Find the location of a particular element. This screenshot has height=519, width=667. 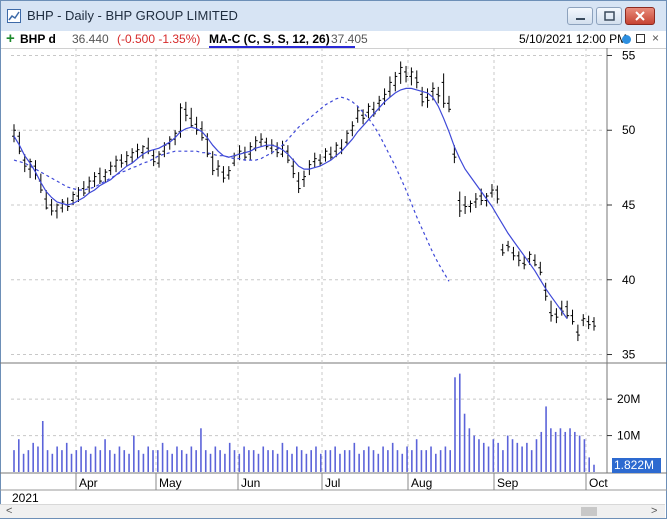

minimize-icon is located at coordinates (580, 19).